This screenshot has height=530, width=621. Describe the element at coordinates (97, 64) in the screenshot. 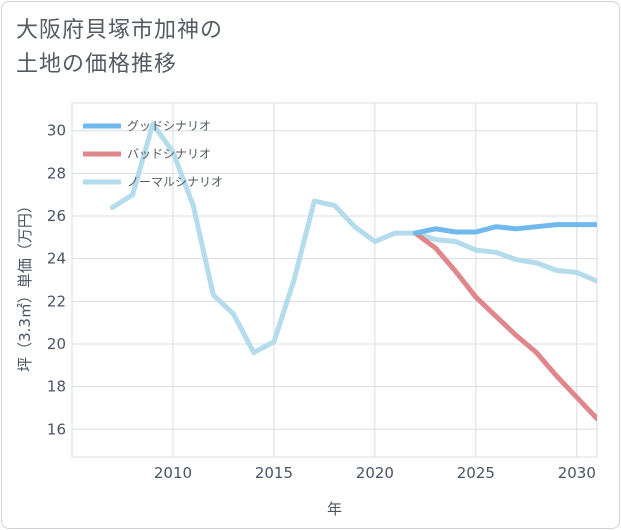

I see `chart-title-line2: 土地の価格推移` at that location.